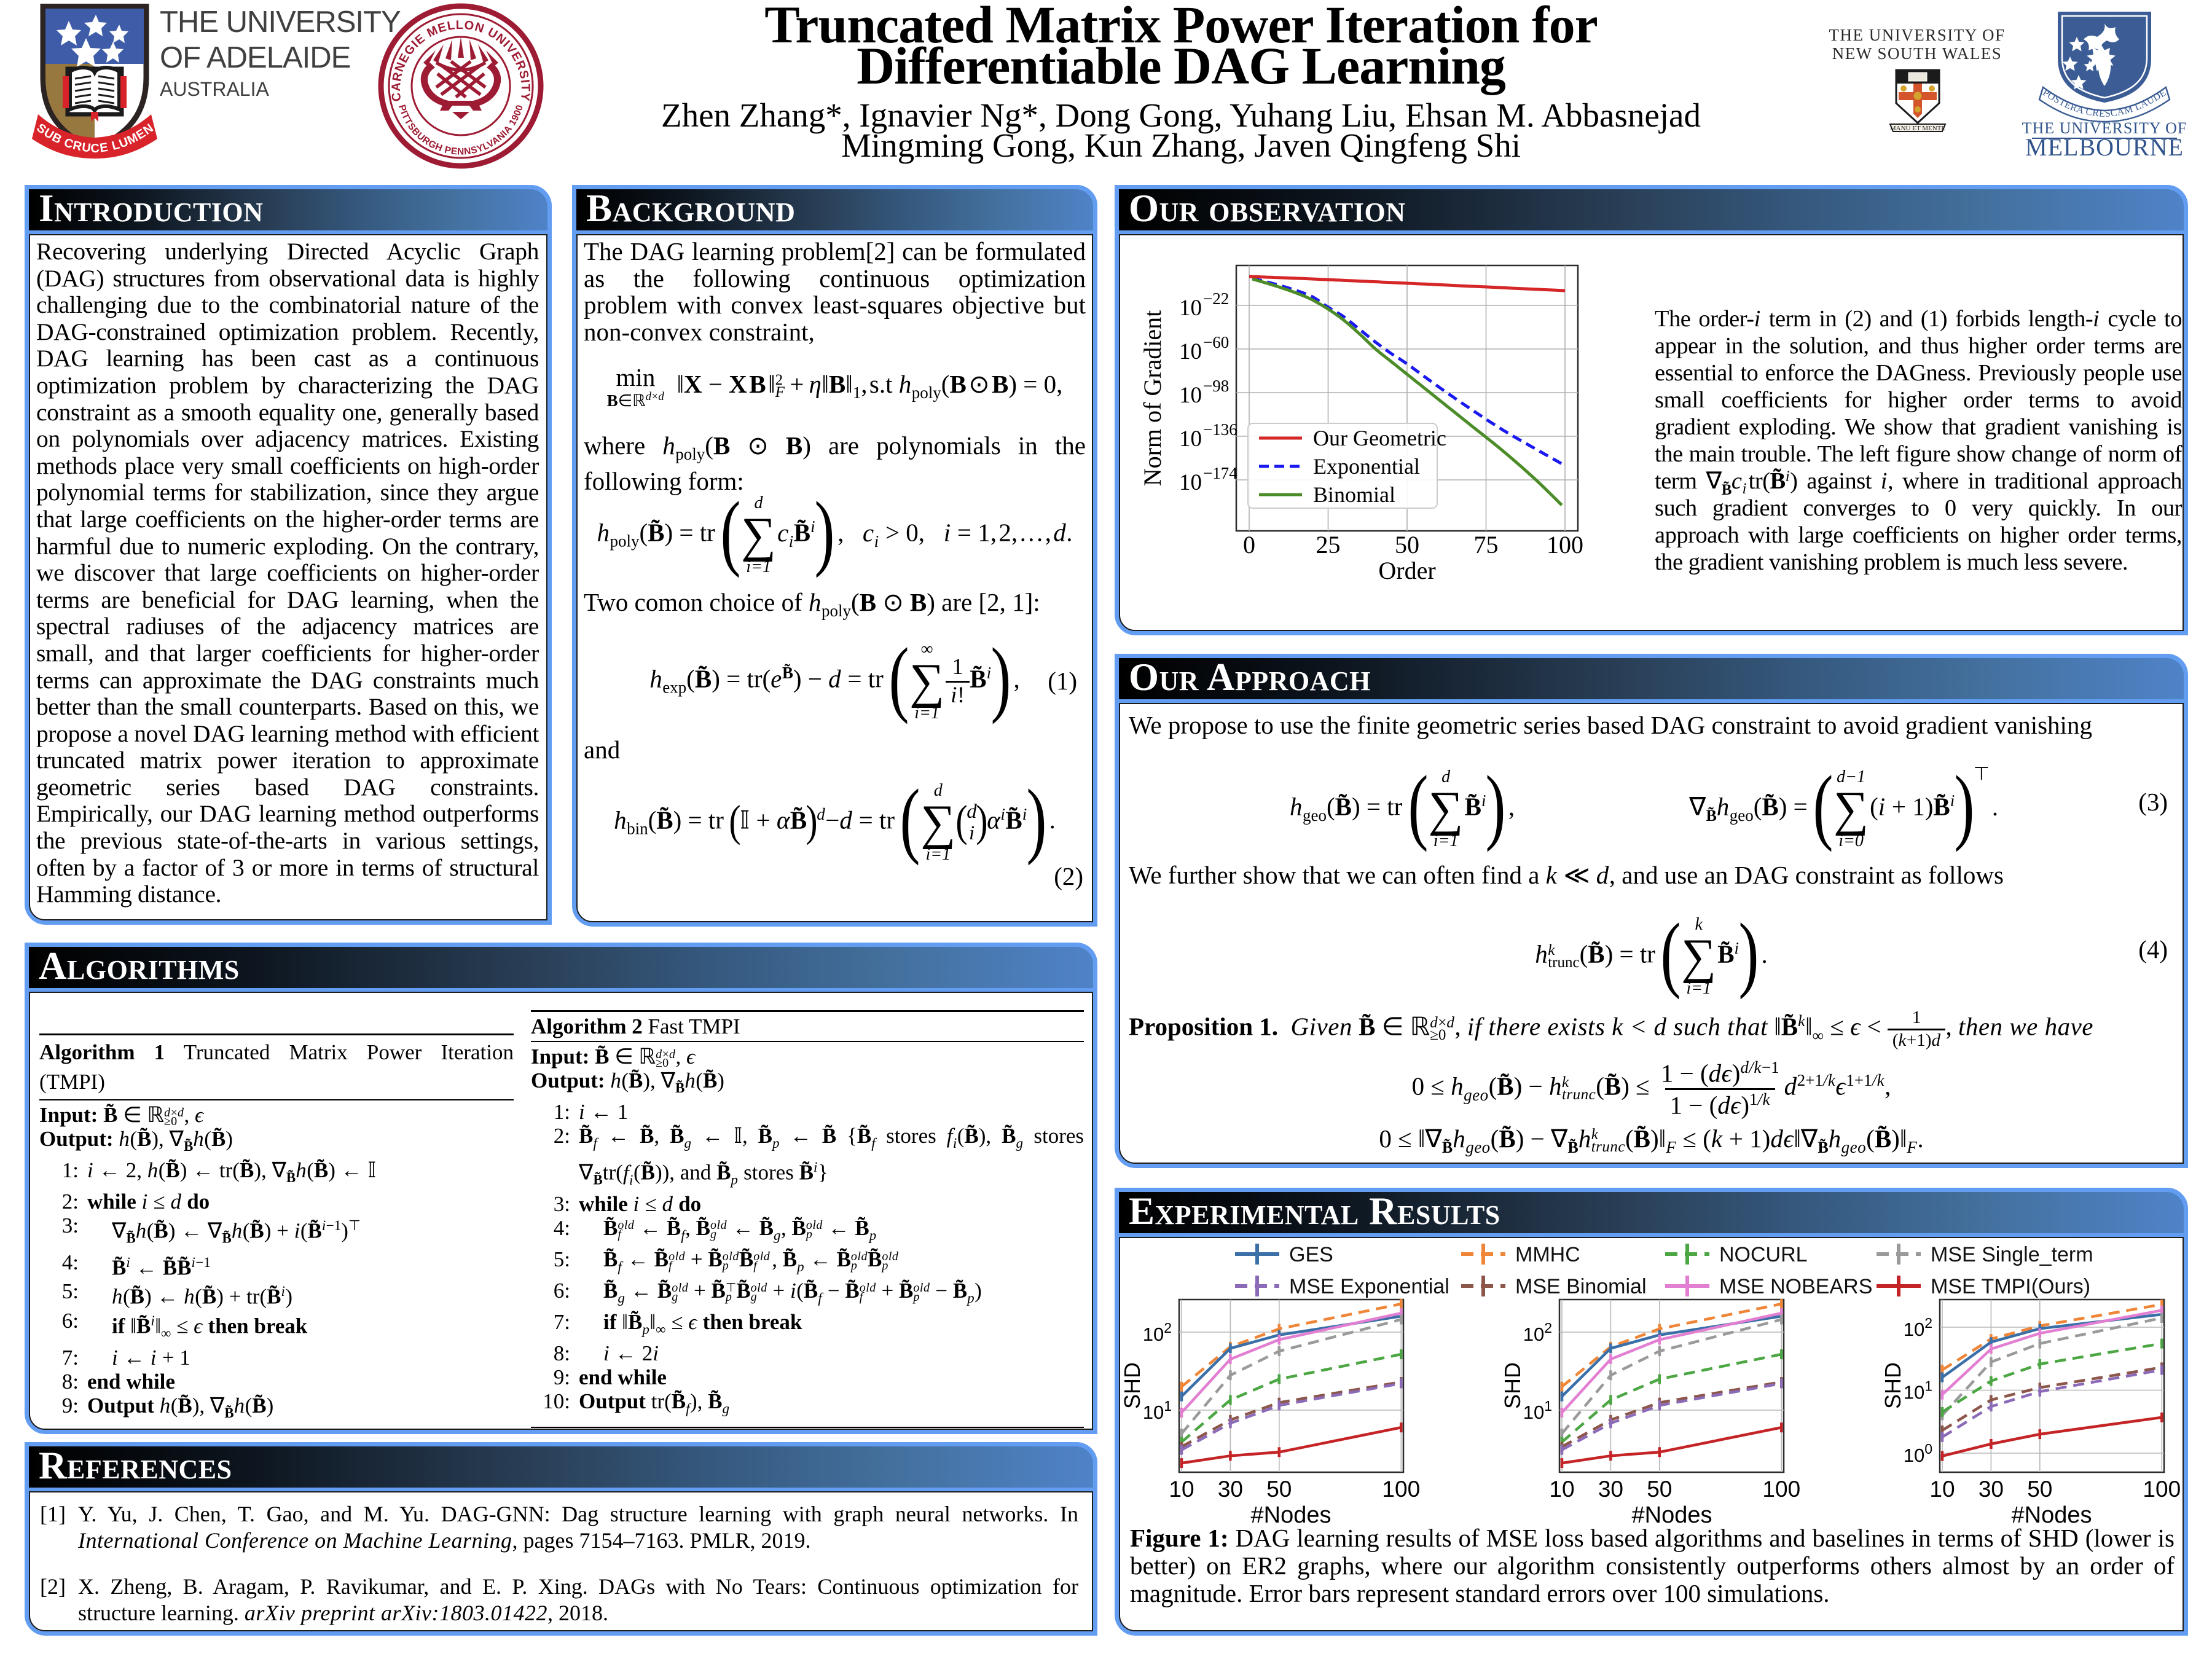 The width and height of the screenshot is (2212, 1659). I want to click on svg-text: Order, so click(1406, 570).